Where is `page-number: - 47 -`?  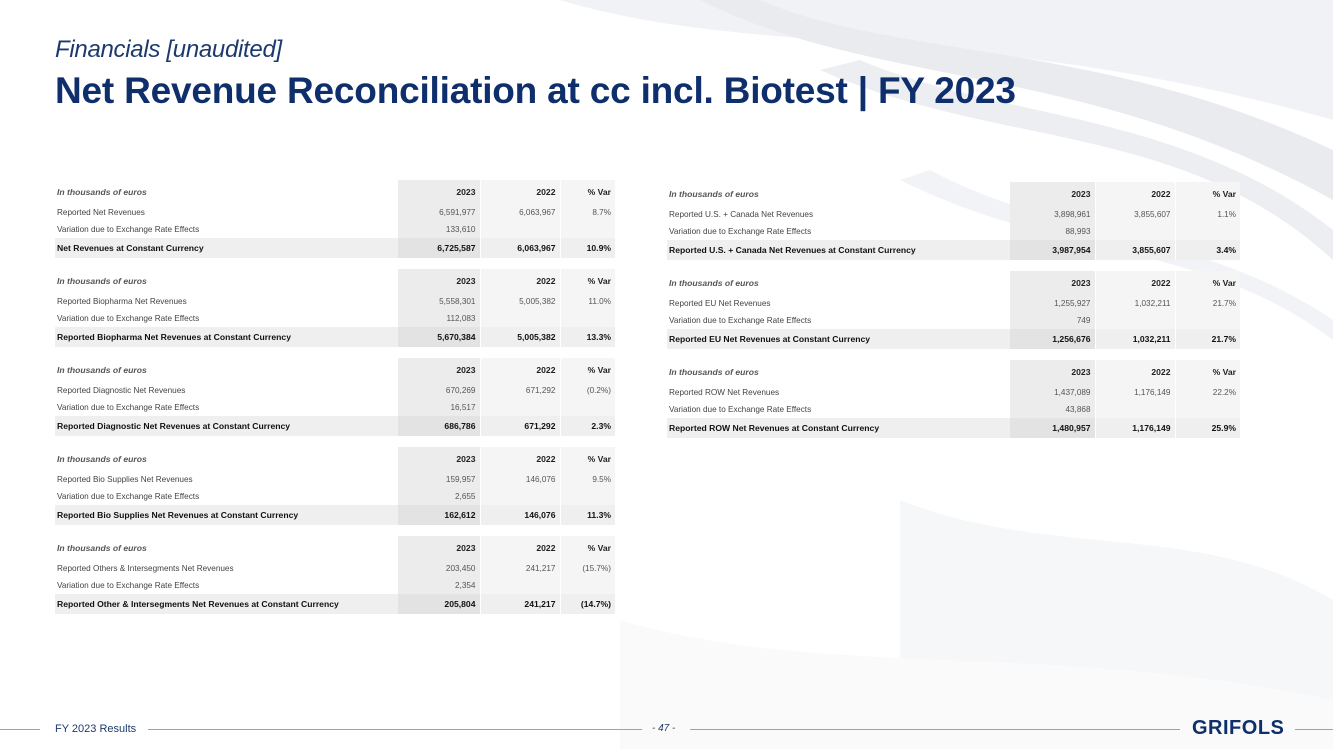
page-number: - 47 - is located at coordinates (664, 728).